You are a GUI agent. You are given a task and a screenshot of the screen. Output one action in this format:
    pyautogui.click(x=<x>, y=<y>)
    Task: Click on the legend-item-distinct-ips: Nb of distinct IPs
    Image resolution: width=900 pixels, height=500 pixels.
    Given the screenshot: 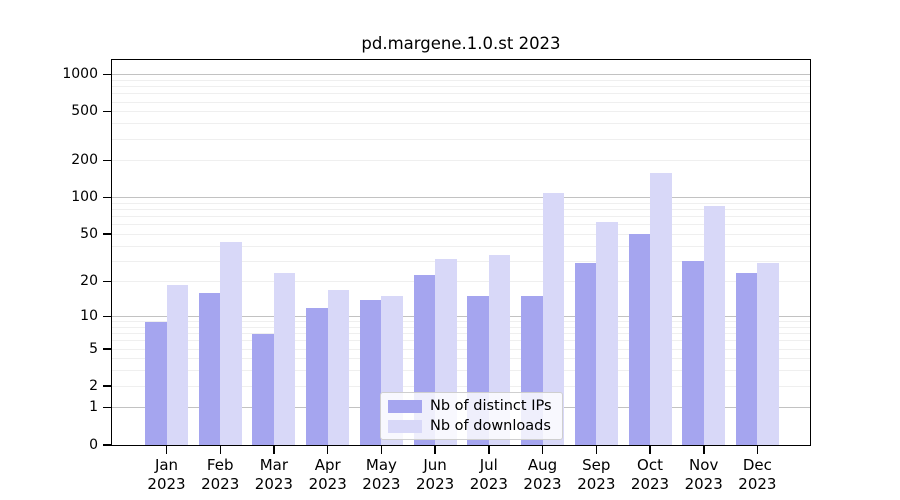 What is the action you would take?
    pyautogui.click(x=470, y=406)
    